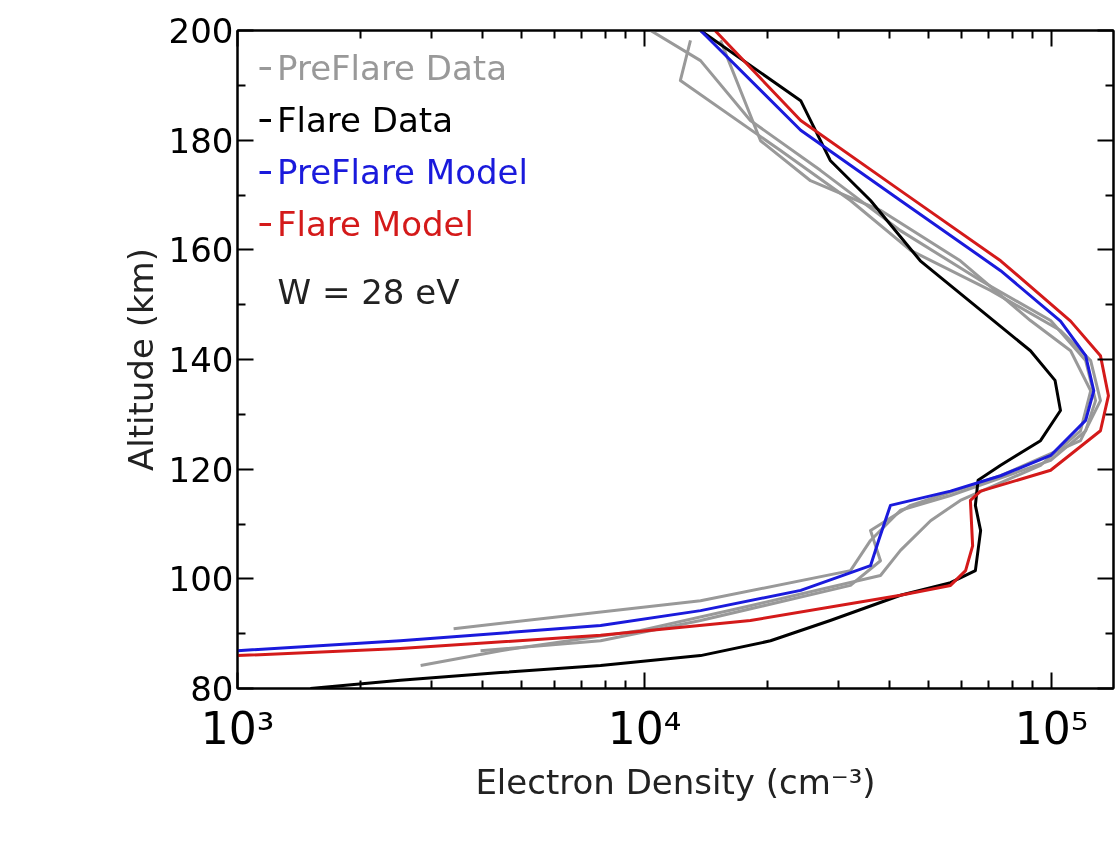  Describe the element at coordinates (201, 140) in the screenshot. I see `y-tick-label: 180` at that location.